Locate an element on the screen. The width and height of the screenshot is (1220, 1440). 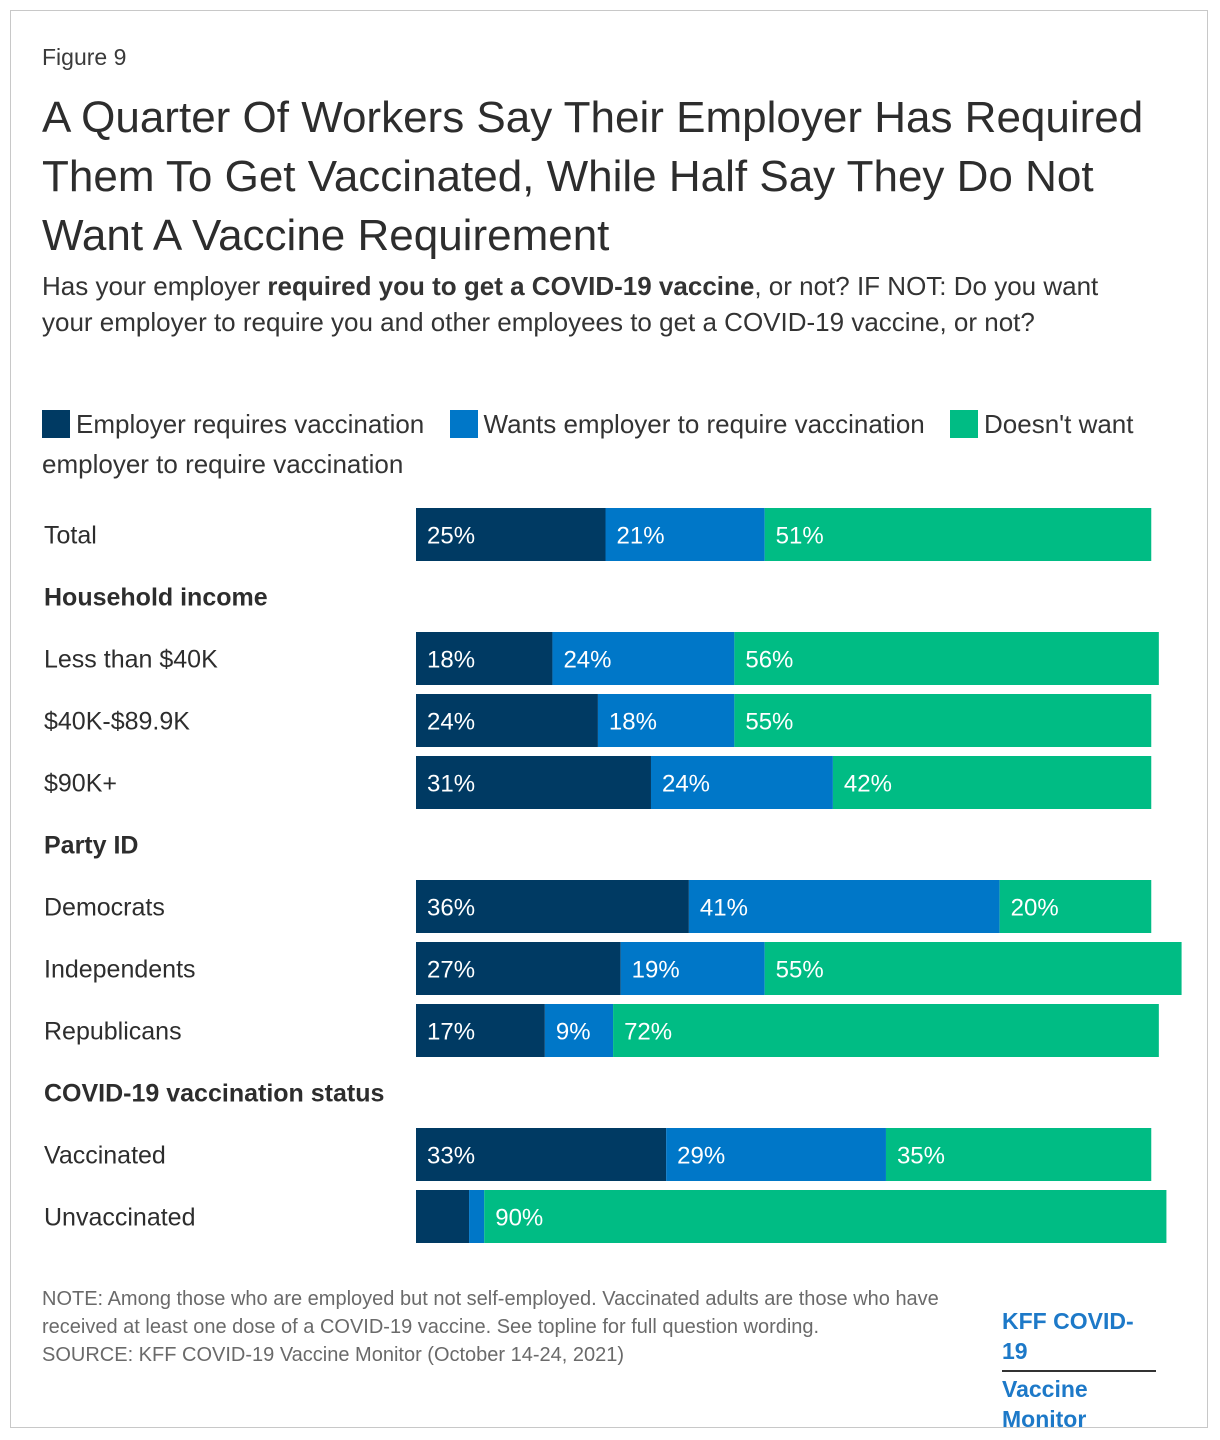
subtitle-bold: required you to get a COVID-19 vaccine is located at coordinates (511, 286).